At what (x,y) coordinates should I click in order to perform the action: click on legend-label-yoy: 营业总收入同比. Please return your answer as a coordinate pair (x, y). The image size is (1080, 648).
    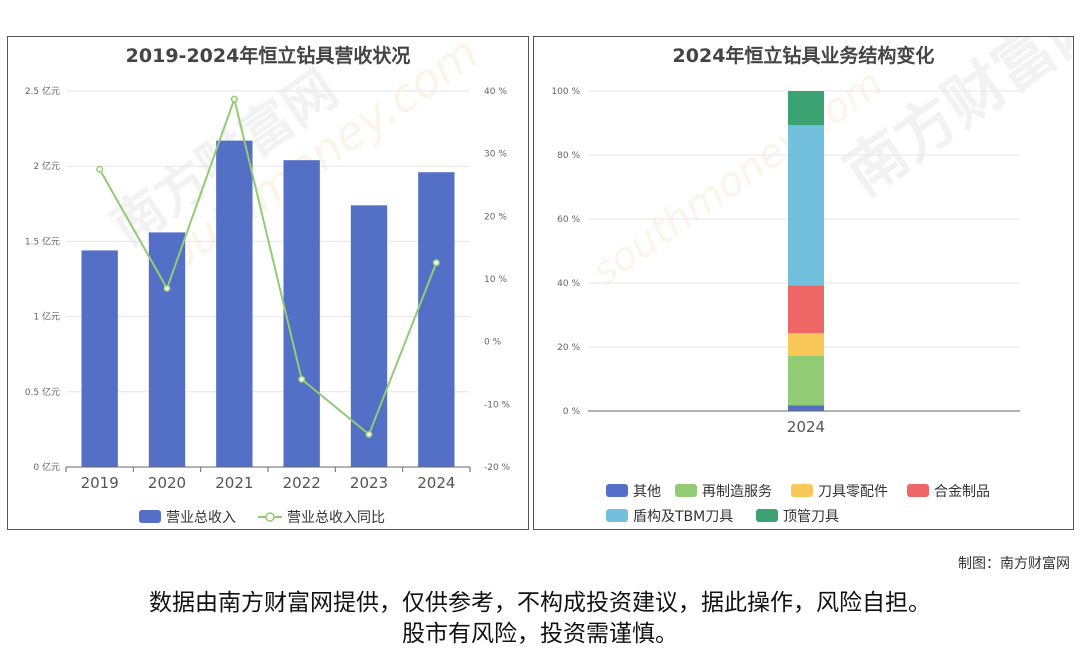
    Looking at the image, I should click on (336, 518).